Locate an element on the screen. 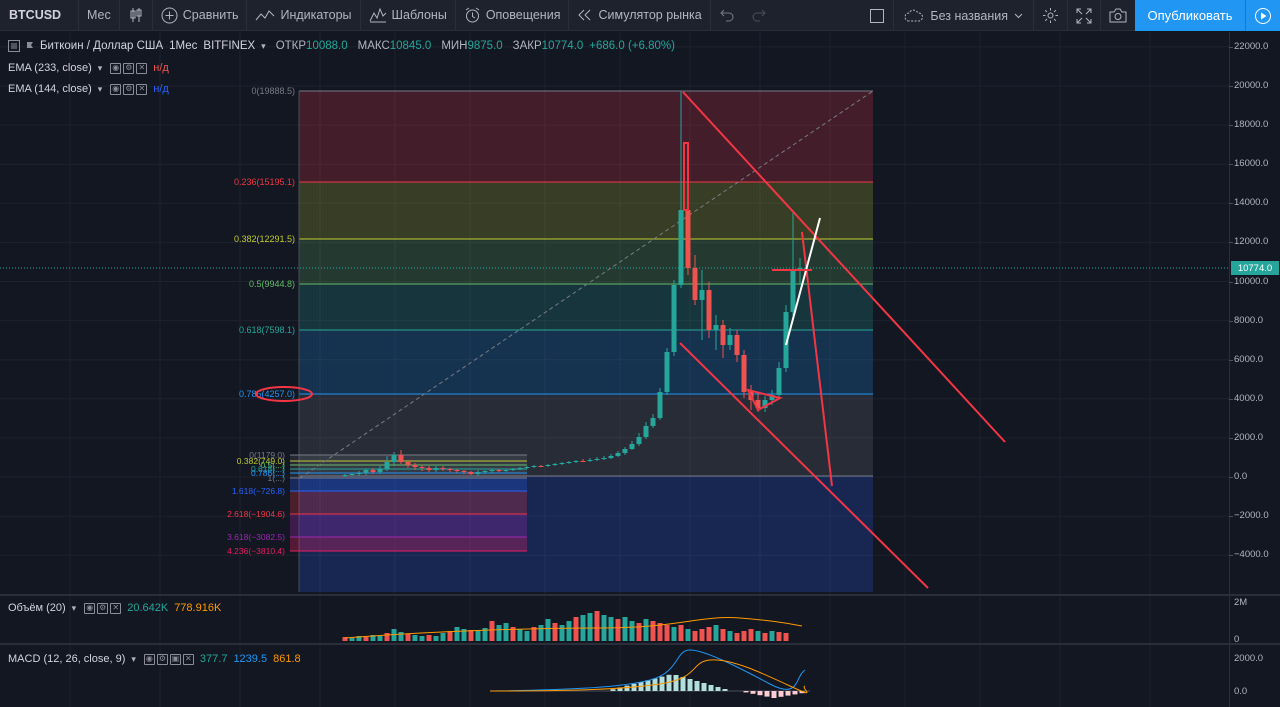 This screenshot has width=1280, height=707. source-icon: ▣ is located at coordinates (175, 659).